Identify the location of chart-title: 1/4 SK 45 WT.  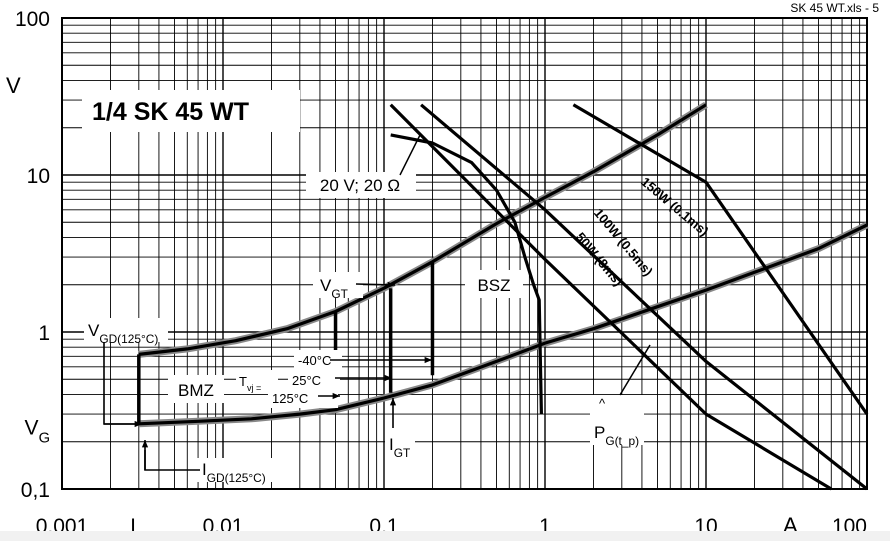
(170, 112).